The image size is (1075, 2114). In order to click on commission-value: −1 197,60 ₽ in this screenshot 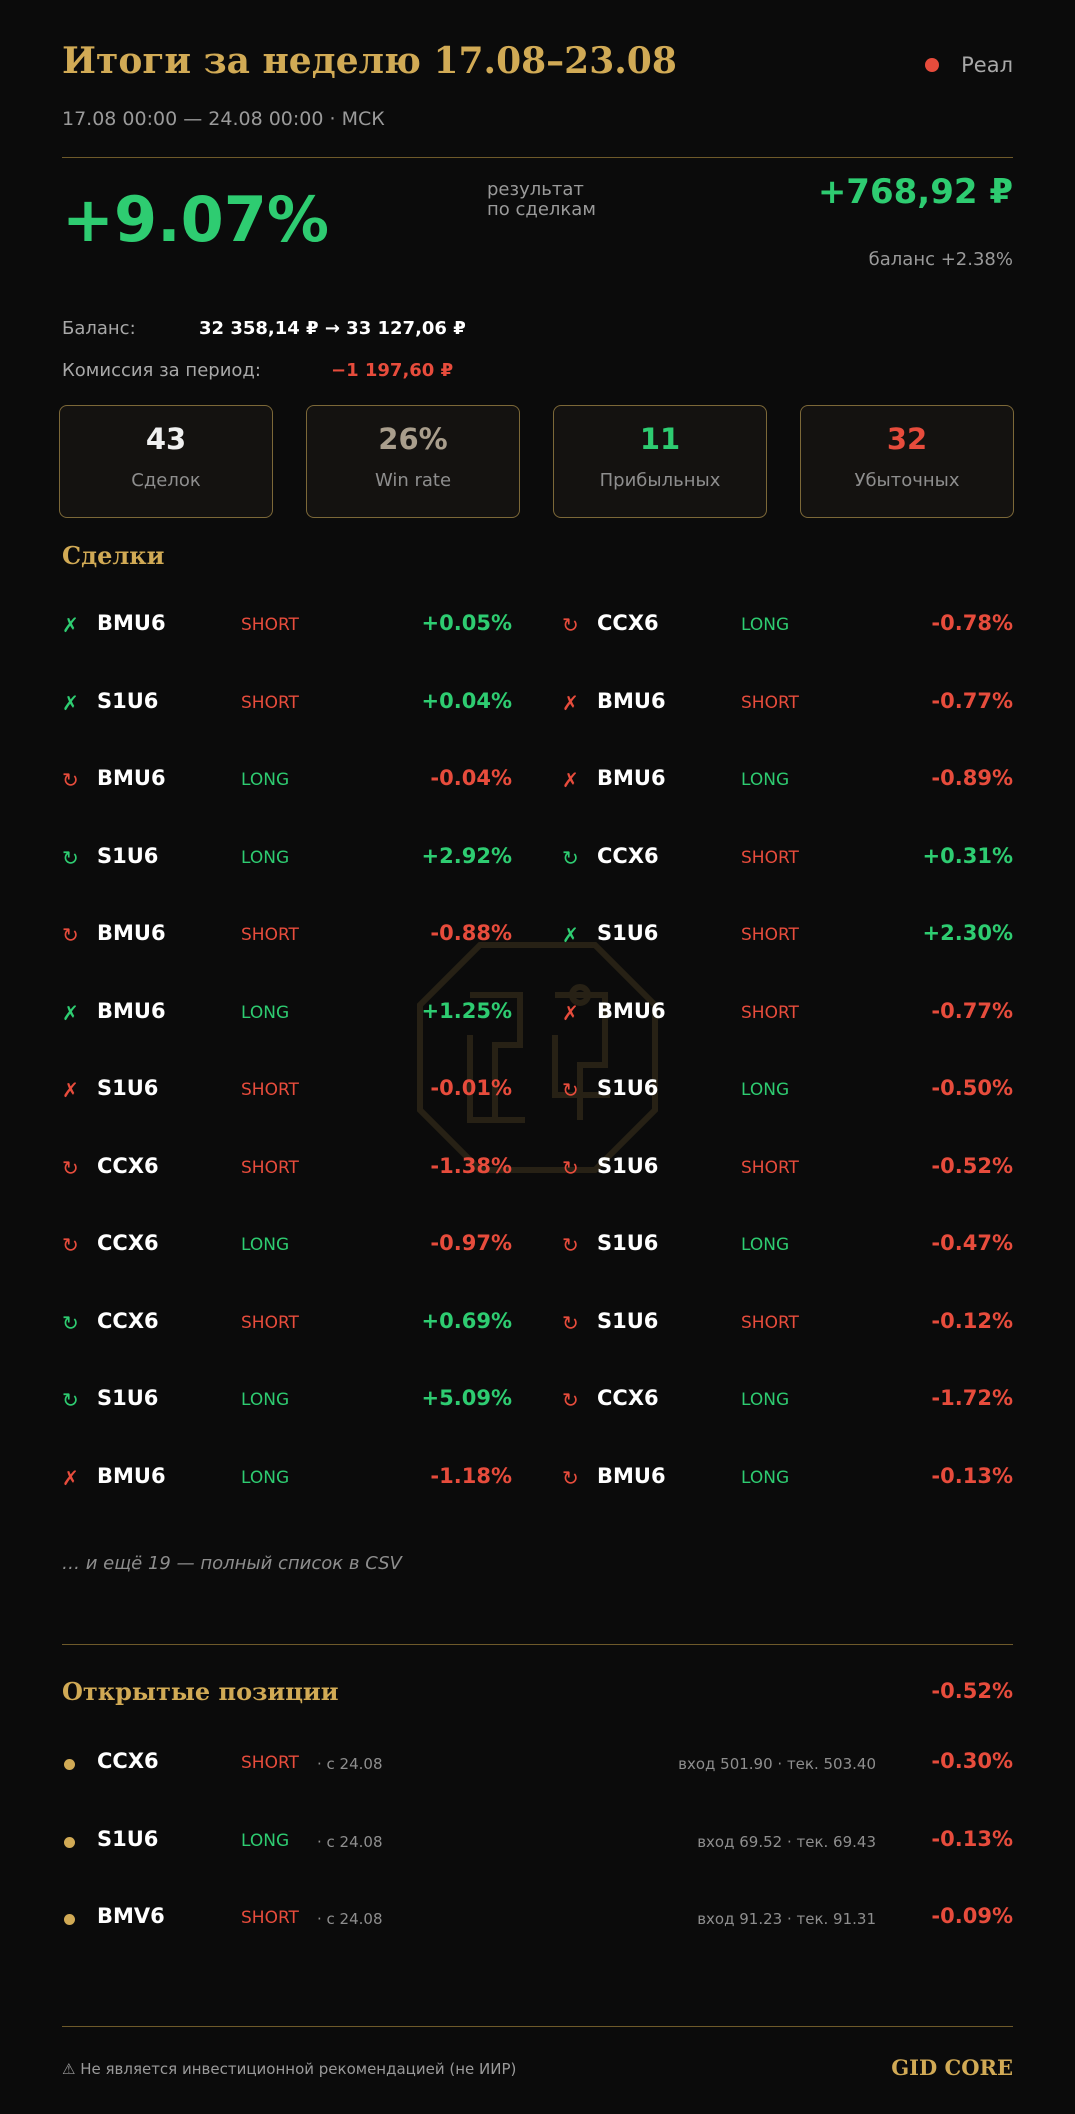, I will do `click(392, 370)`.